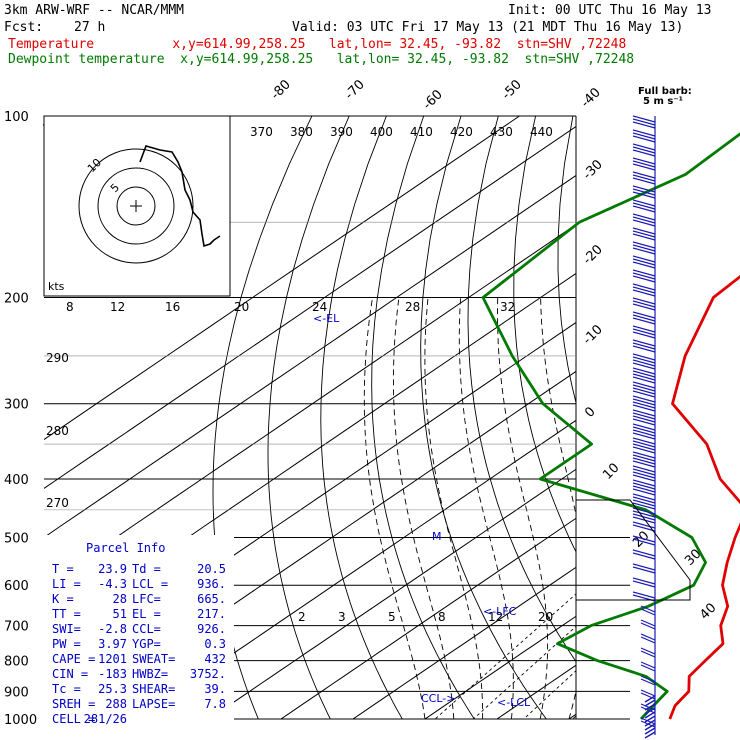 This screenshot has height=740, width=740. What do you see at coordinates (146, 614) in the screenshot?
I see `parcel-label: EL =` at bounding box center [146, 614].